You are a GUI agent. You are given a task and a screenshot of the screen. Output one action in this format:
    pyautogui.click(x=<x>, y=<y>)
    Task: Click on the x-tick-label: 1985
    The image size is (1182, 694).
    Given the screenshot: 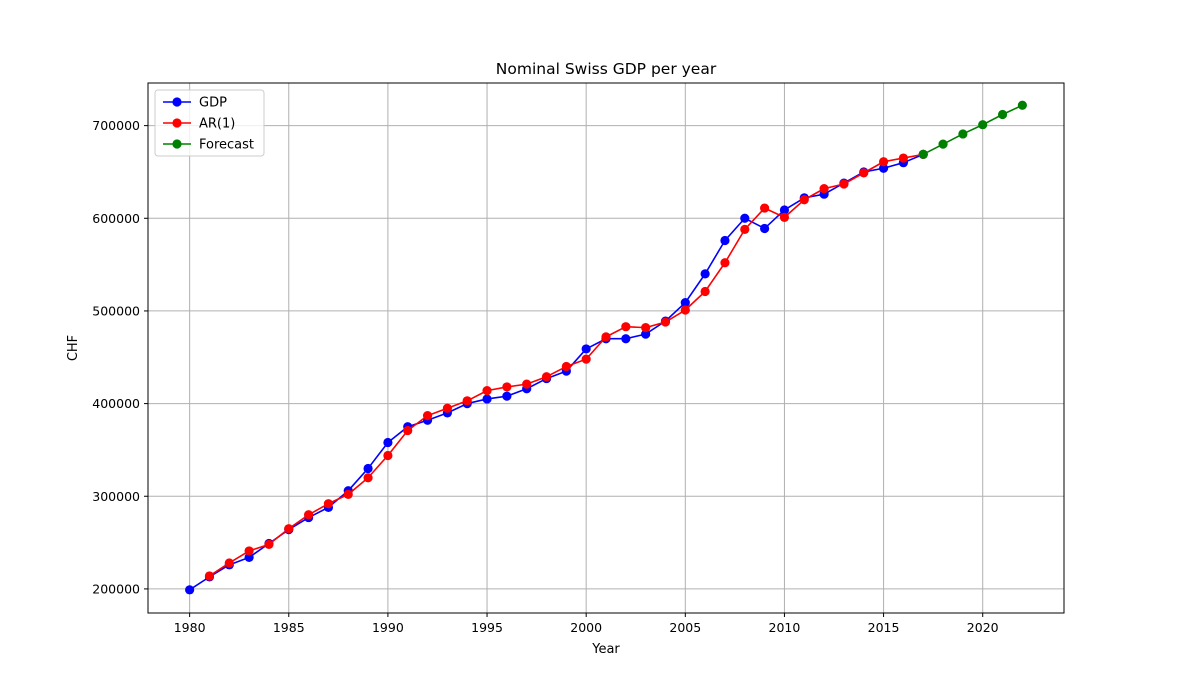 What is the action you would take?
    pyautogui.click(x=289, y=627)
    